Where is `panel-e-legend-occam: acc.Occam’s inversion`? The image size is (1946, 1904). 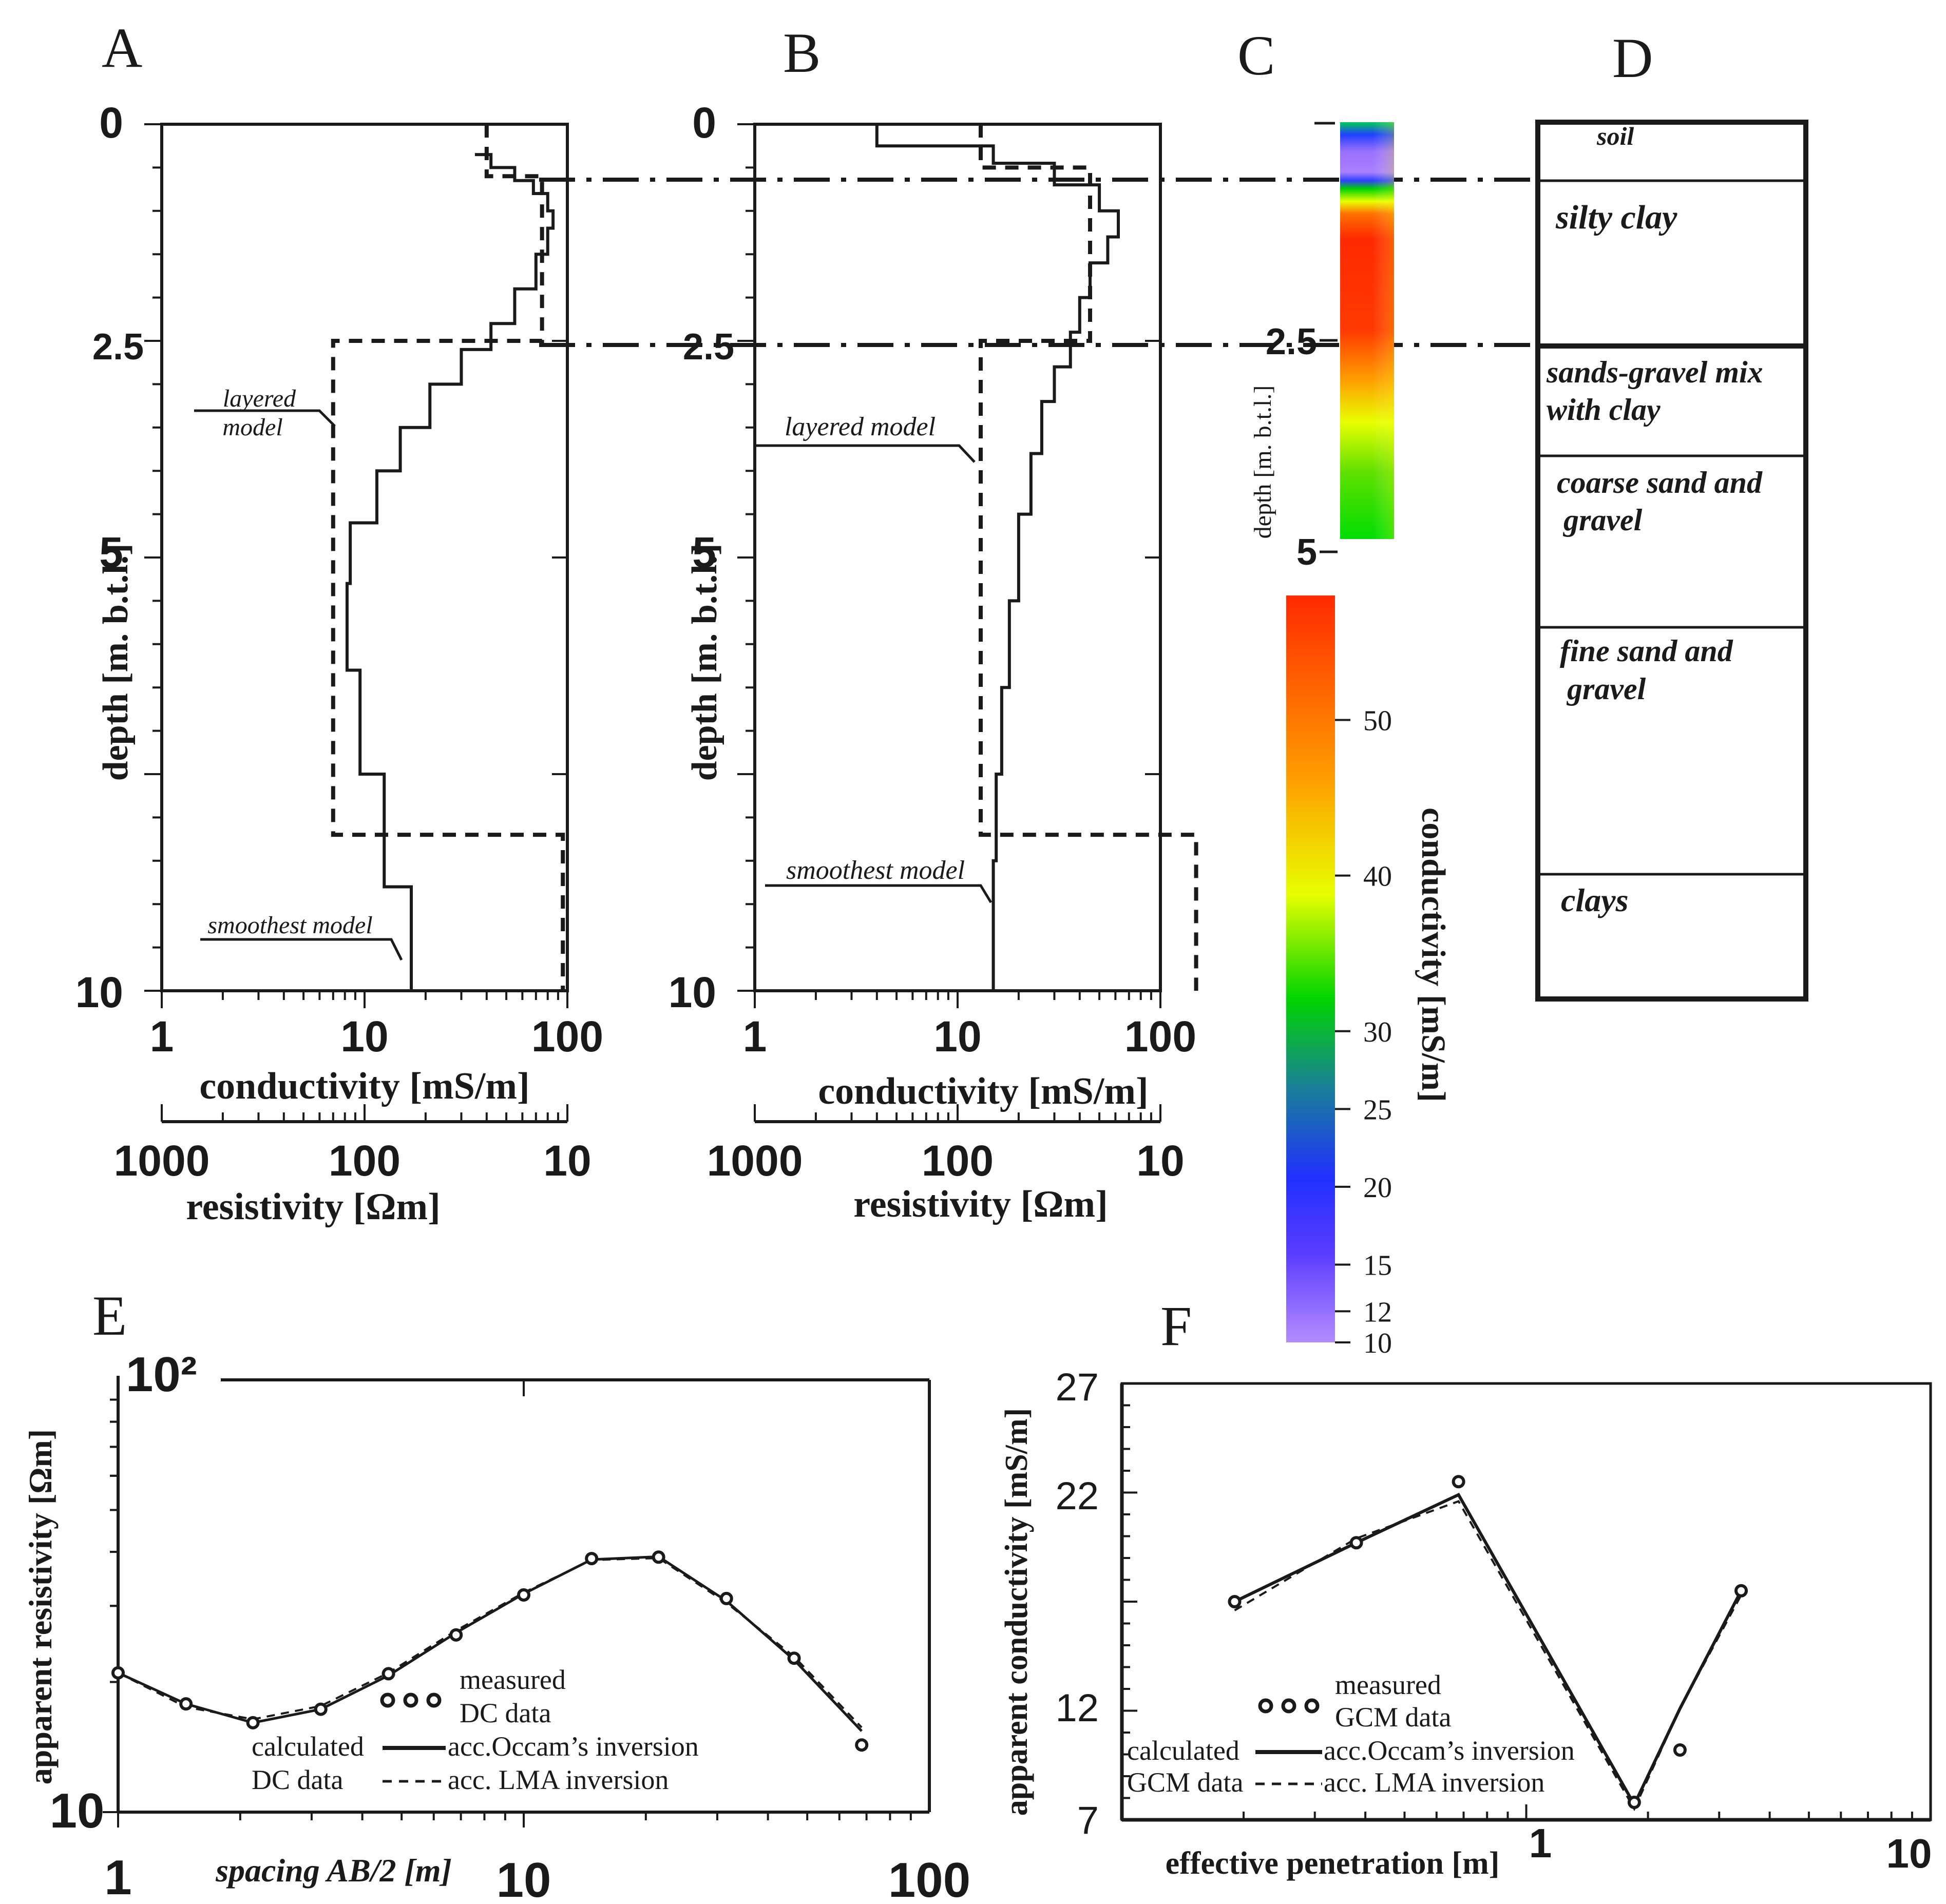 panel-e-legend-occam: acc.Occam’s inversion is located at coordinates (573, 1747).